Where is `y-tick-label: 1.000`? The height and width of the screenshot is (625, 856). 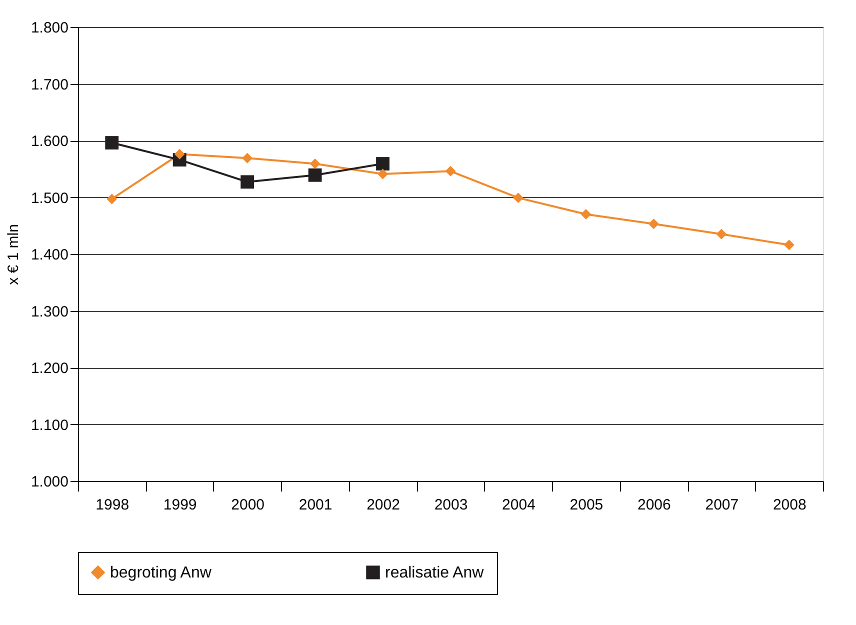 y-tick-label: 1.000 is located at coordinates (49, 482).